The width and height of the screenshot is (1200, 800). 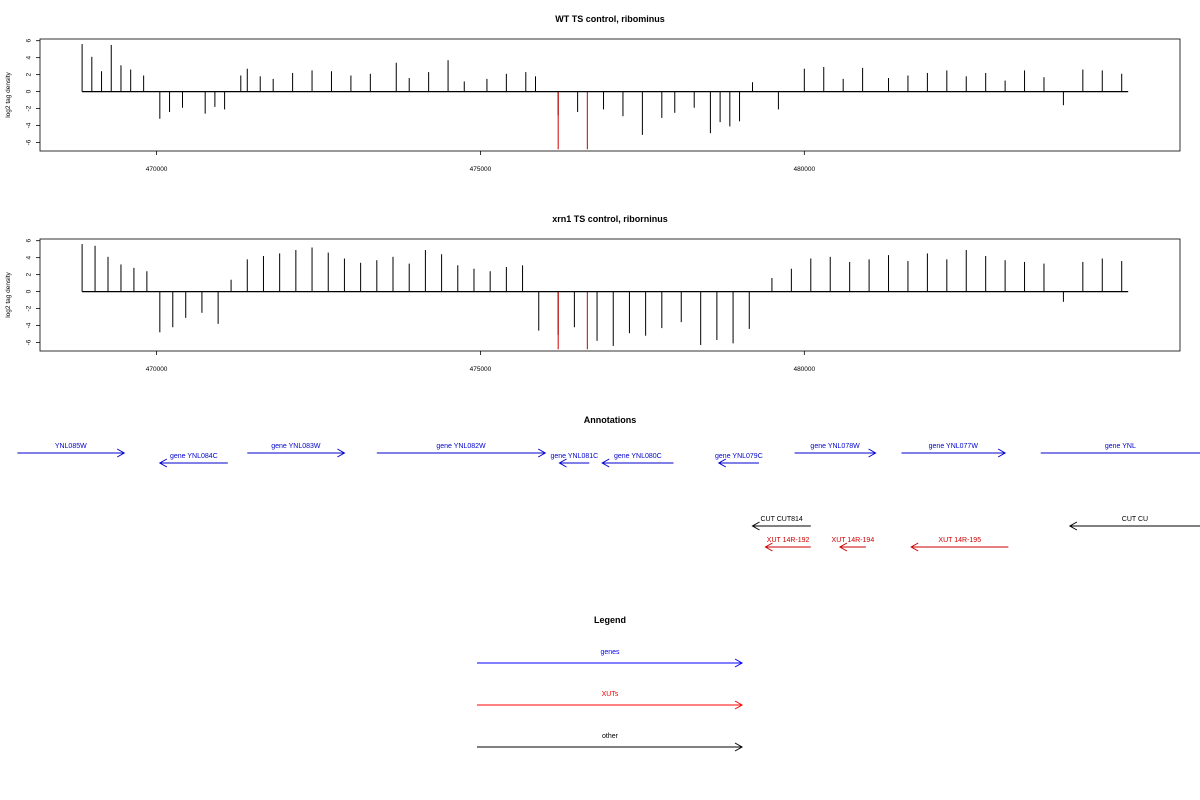 What do you see at coordinates (461, 446) in the screenshot?
I see `annotation-label: gene YNL082W` at bounding box center [461, 446].